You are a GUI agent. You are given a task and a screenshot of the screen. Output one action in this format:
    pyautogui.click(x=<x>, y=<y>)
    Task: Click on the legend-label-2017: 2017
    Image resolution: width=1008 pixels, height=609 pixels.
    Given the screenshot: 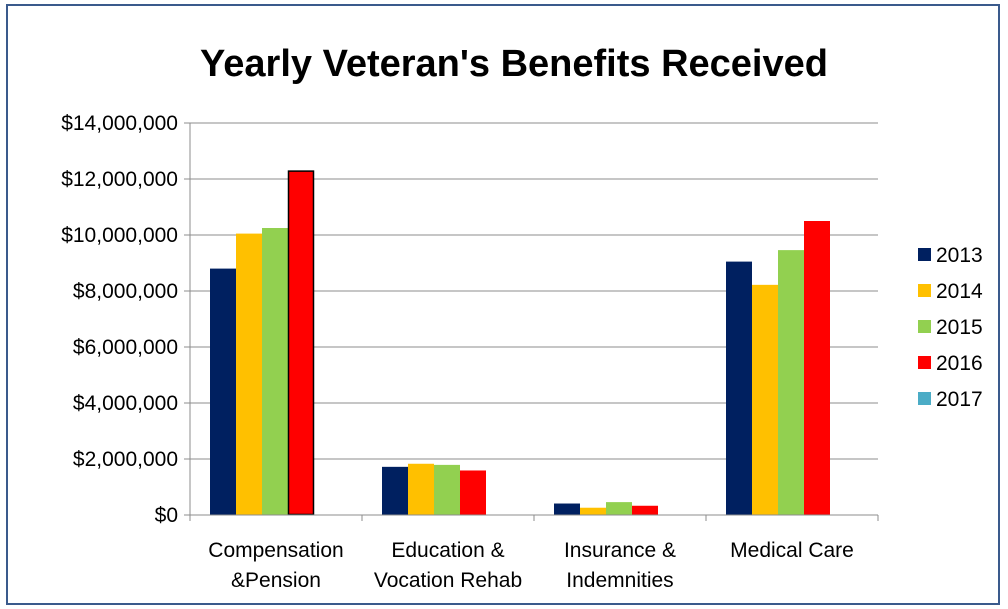 What is the action you would take?
    pyautogui.click(x=959, y=399)
    